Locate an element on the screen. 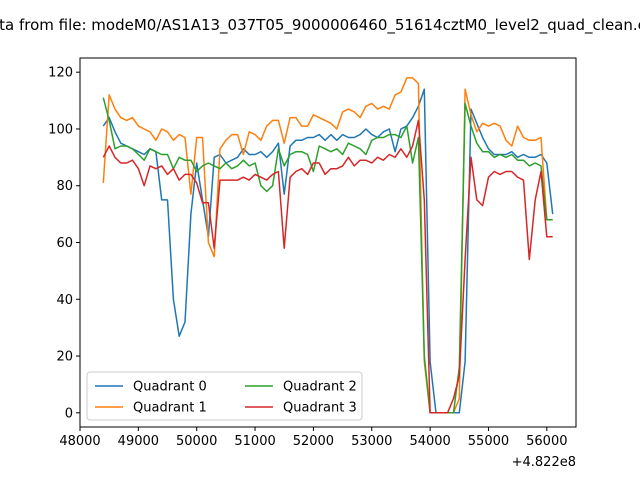  x-tick-label: 56000 is located at coordinates (546, 441).